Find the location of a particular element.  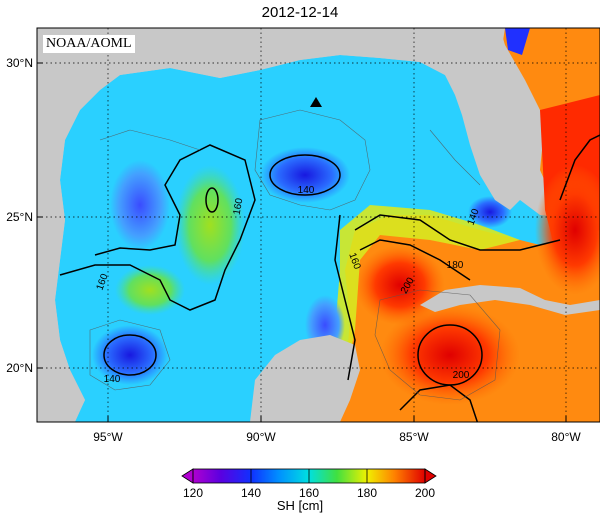

warm-eddy is located at coordinates (450, 355).